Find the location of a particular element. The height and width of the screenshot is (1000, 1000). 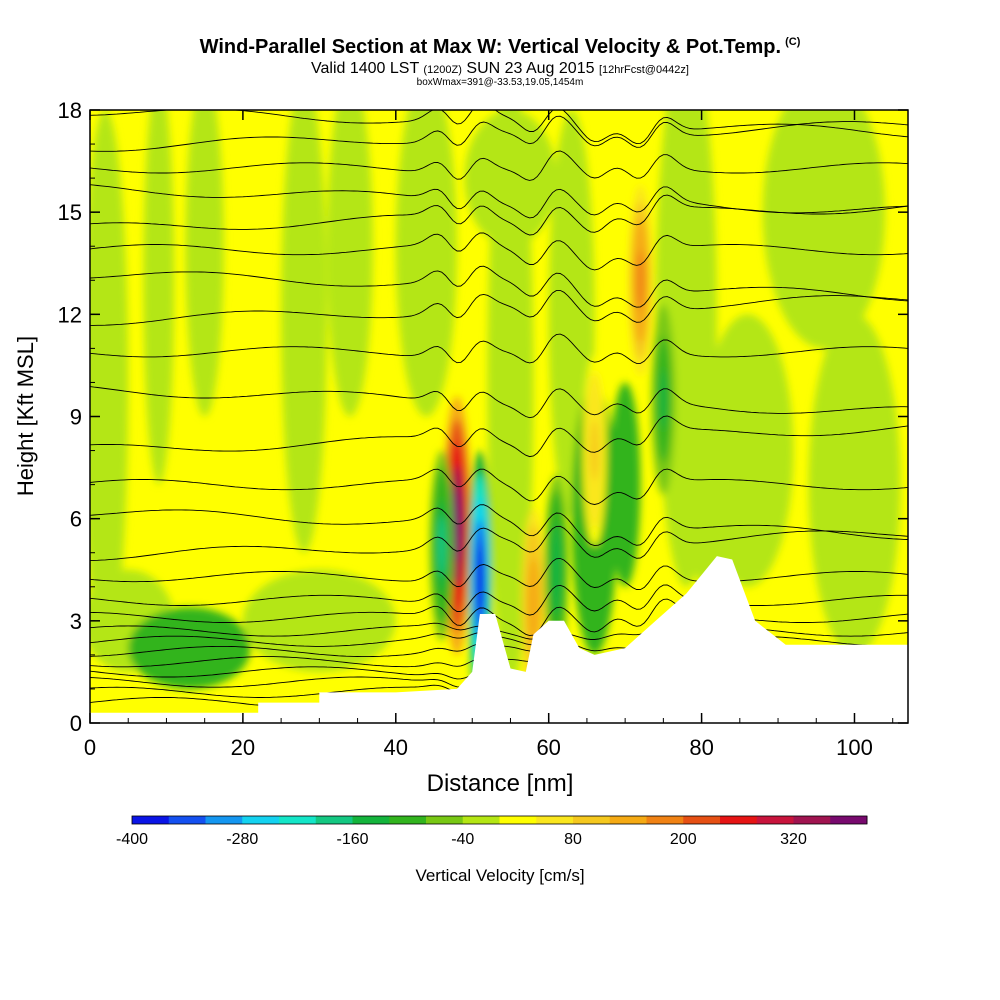

y-tick-label: 9 is located at coordinates (76, 417).